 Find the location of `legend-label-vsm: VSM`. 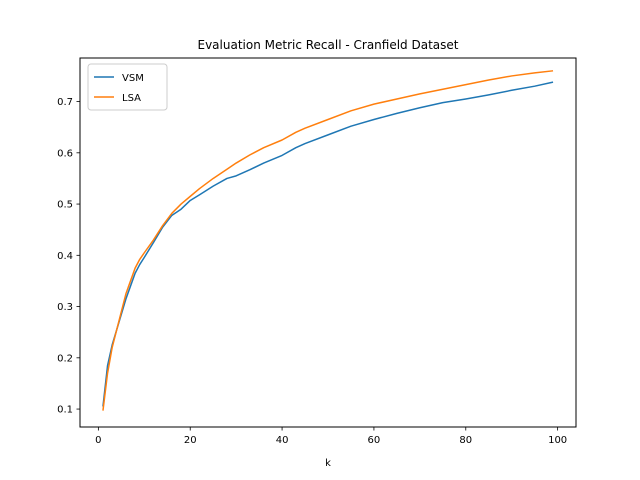

legend-label-vsm: VSM is located at coordinates (133, 78).